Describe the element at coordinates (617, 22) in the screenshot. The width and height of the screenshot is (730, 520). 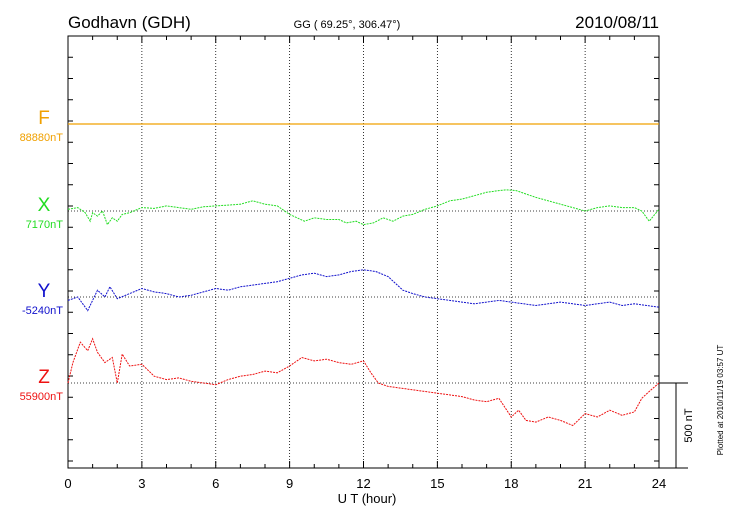
I see `chart-date: 2010/08/11` at that location.